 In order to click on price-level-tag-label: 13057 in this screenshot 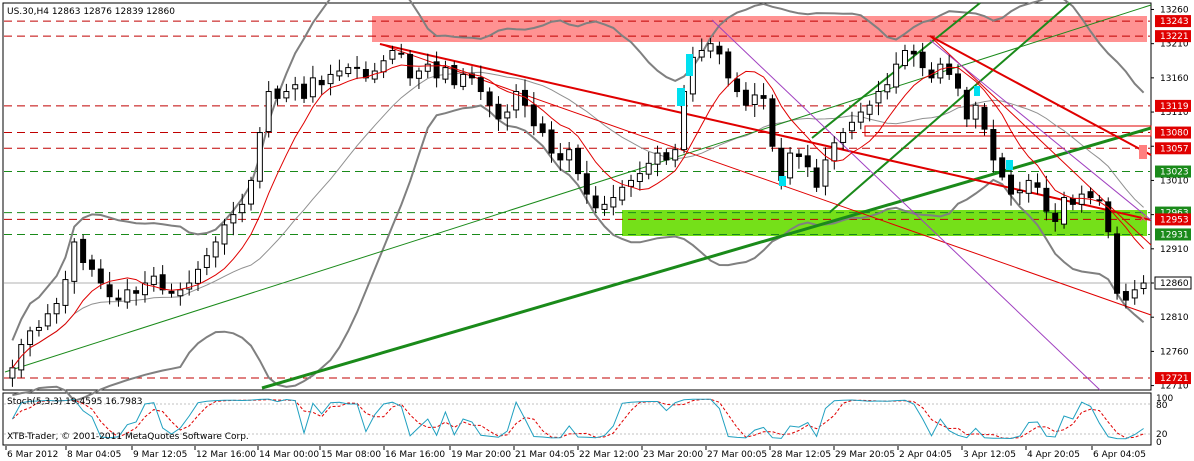, I will do `click(1174, 149)`.